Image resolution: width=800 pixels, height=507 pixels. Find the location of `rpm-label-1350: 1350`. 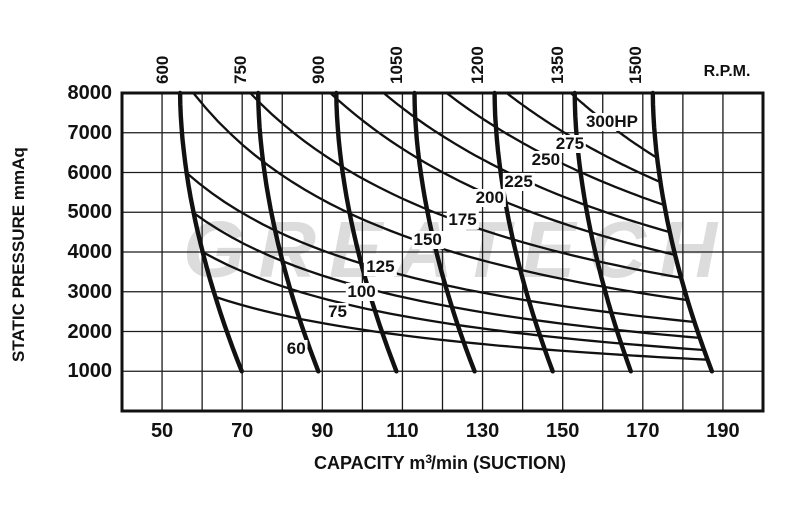

rpm-label-1350: 1350 is located at coordinates (557, 65).